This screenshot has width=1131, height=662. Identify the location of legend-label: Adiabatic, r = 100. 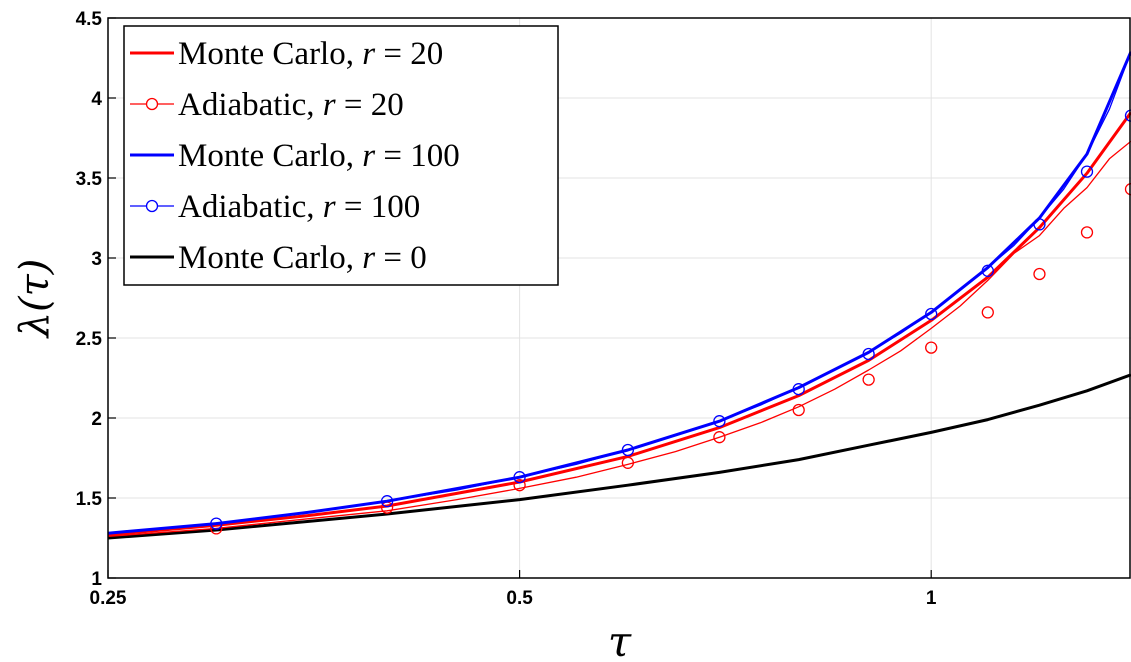
(299, 207).